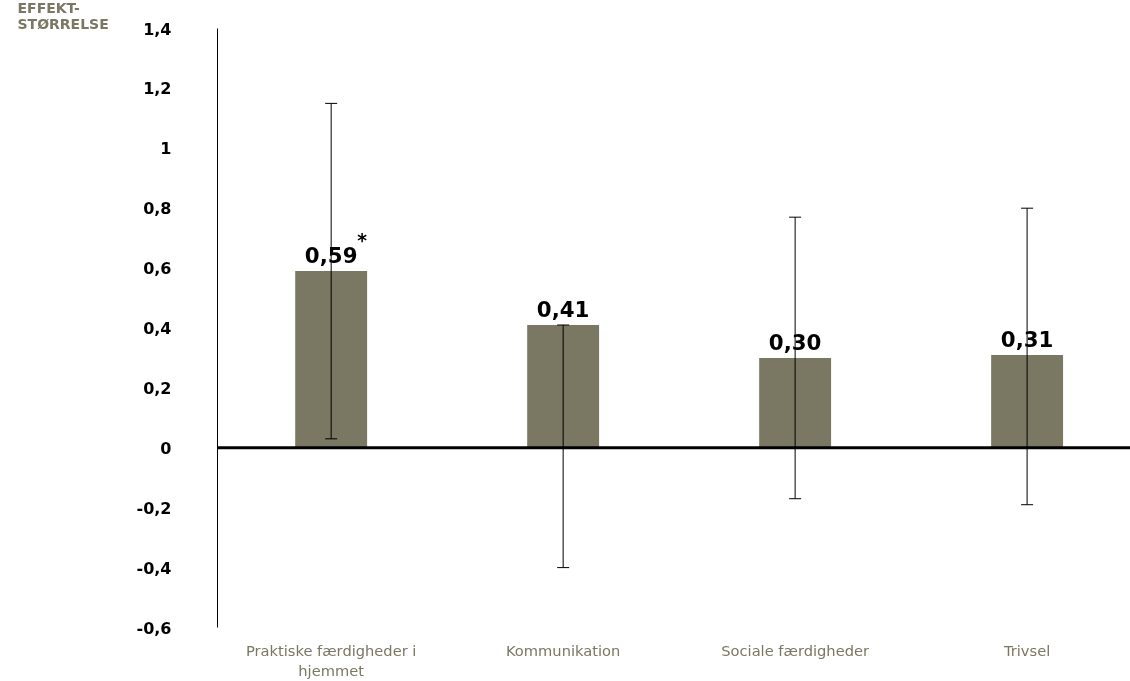 Image resolution: width=1130 pixels, height=681 pixels. I want to click on y-tick-label: 1, so click(166, 149).